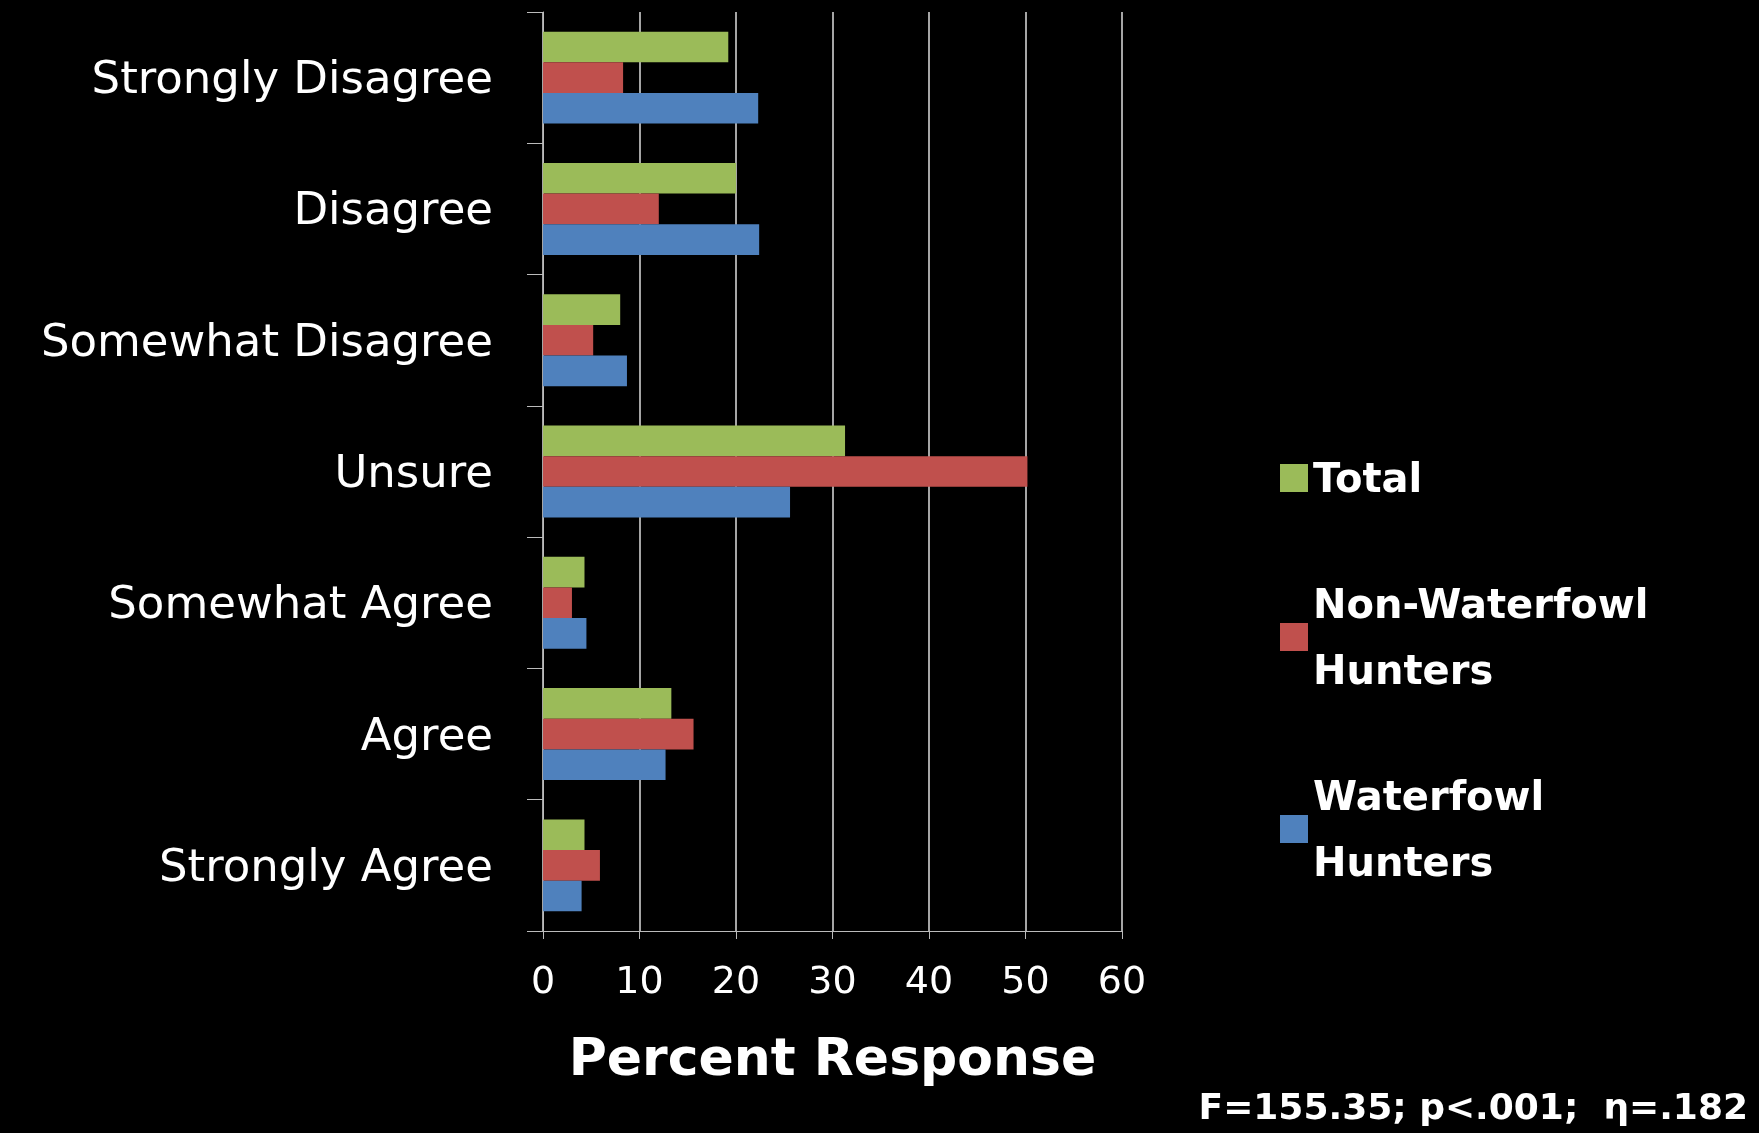  Describe the element at coordinates (1122, 980) in the screenshot. I see `x-tick-label: 60` at that location.